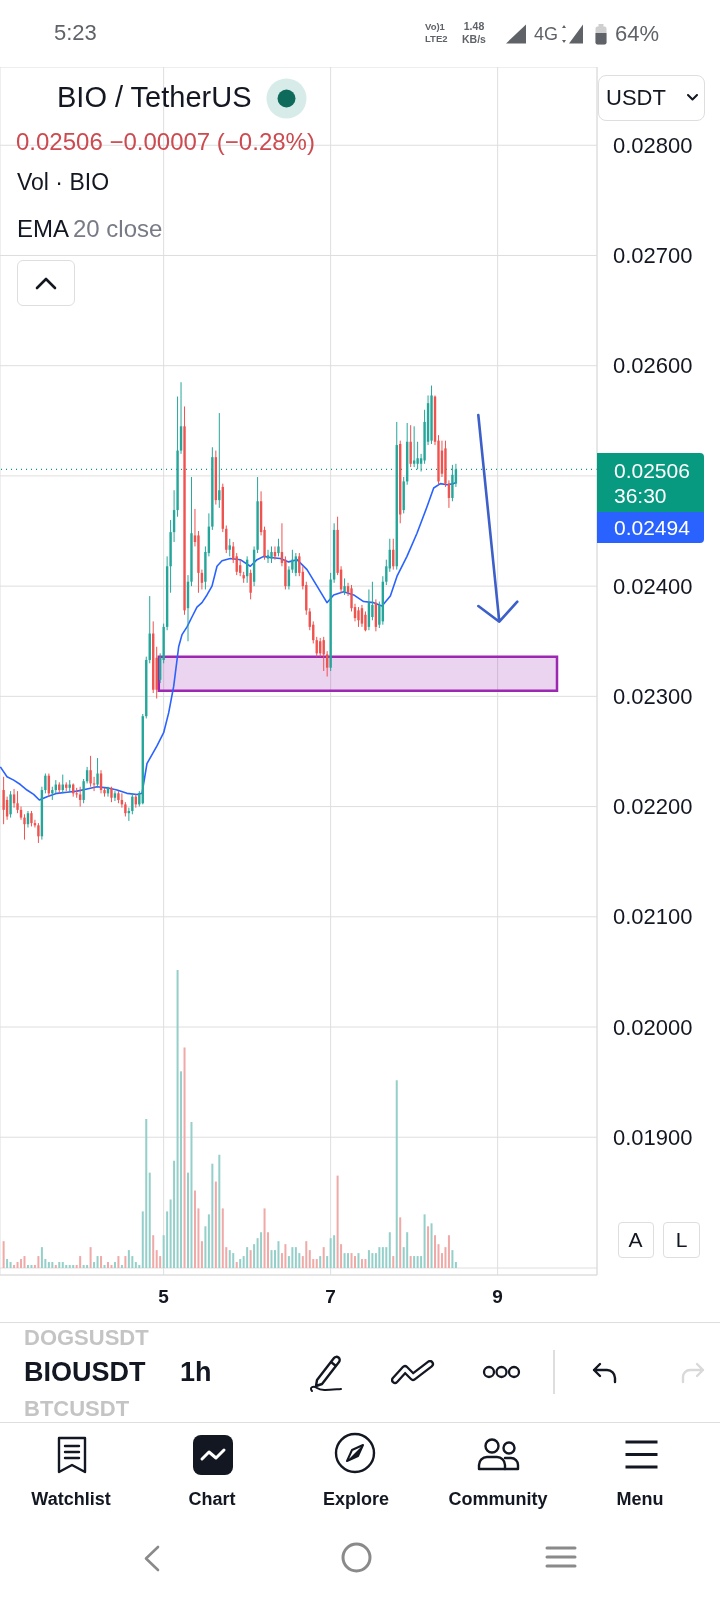 The width and height of the screenshot is (720, 1600). I want to click on text: 5:23, so click(75, 33).